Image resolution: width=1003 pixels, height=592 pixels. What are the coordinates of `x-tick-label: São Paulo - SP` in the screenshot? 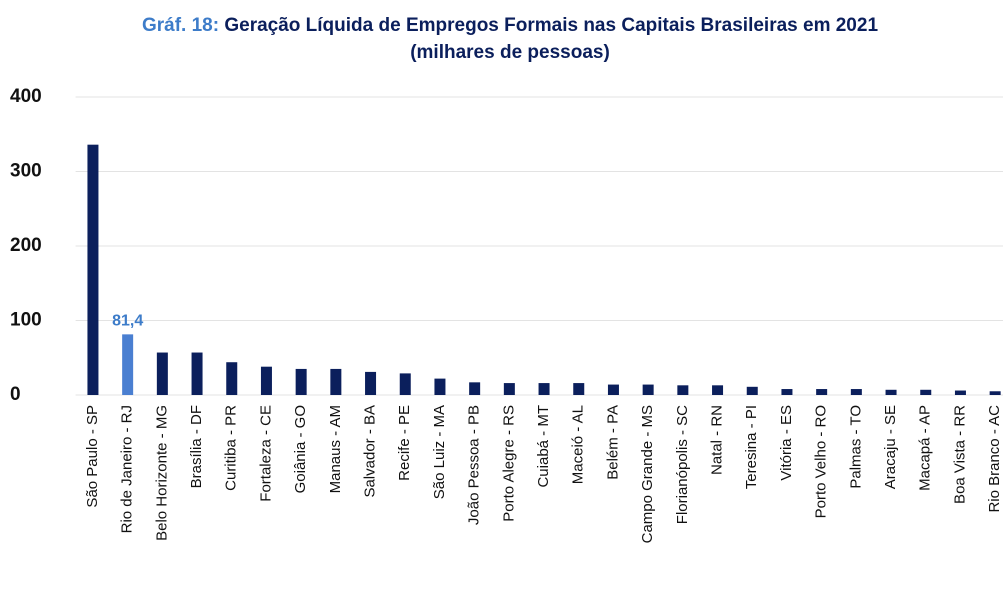 It's located at (92, 456).